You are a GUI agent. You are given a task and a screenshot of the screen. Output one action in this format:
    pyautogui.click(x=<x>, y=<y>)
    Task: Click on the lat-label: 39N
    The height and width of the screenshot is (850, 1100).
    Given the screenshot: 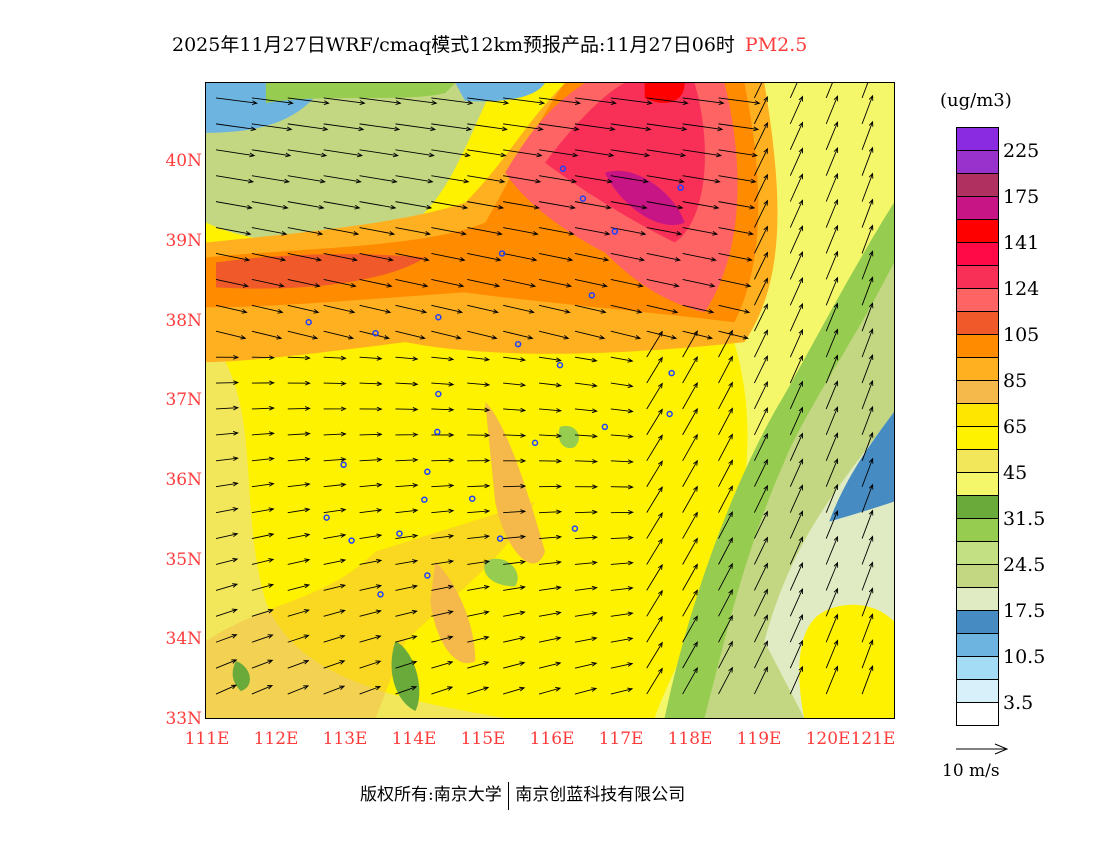 What is the action you would take?
    pyautogui.click(x=183, y=241)
    